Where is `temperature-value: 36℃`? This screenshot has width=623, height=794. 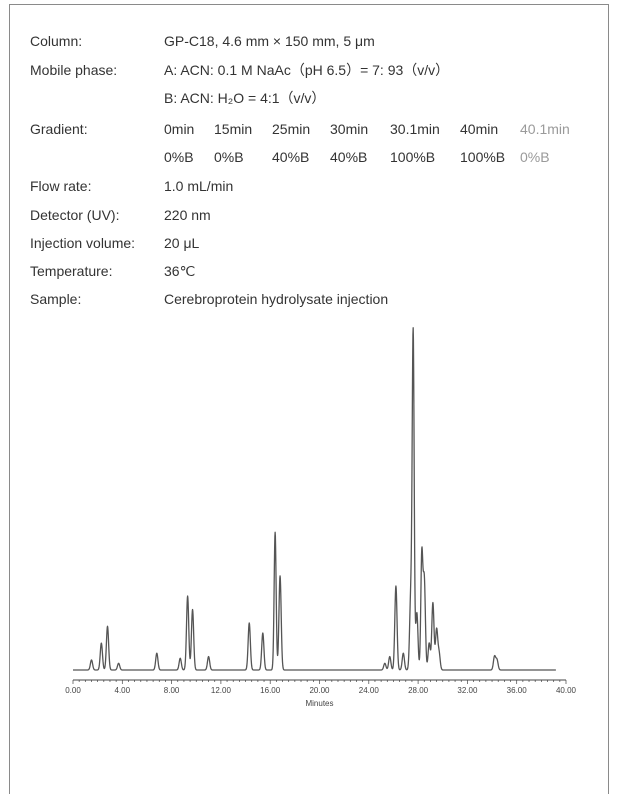 temperature-value: 36℃ is located at coordinates (180, 271).